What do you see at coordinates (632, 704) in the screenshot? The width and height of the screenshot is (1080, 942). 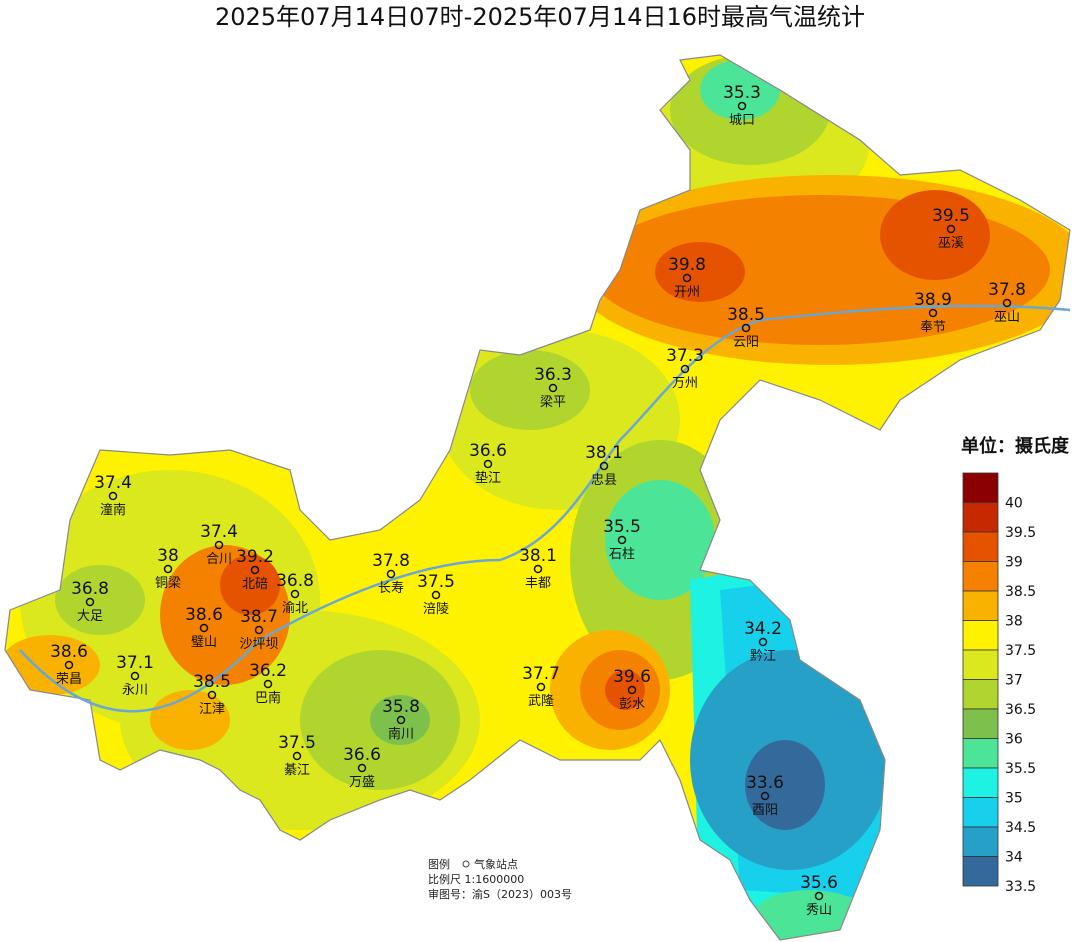 I see `station-name: 彭水` at bounding box center [632, 704].